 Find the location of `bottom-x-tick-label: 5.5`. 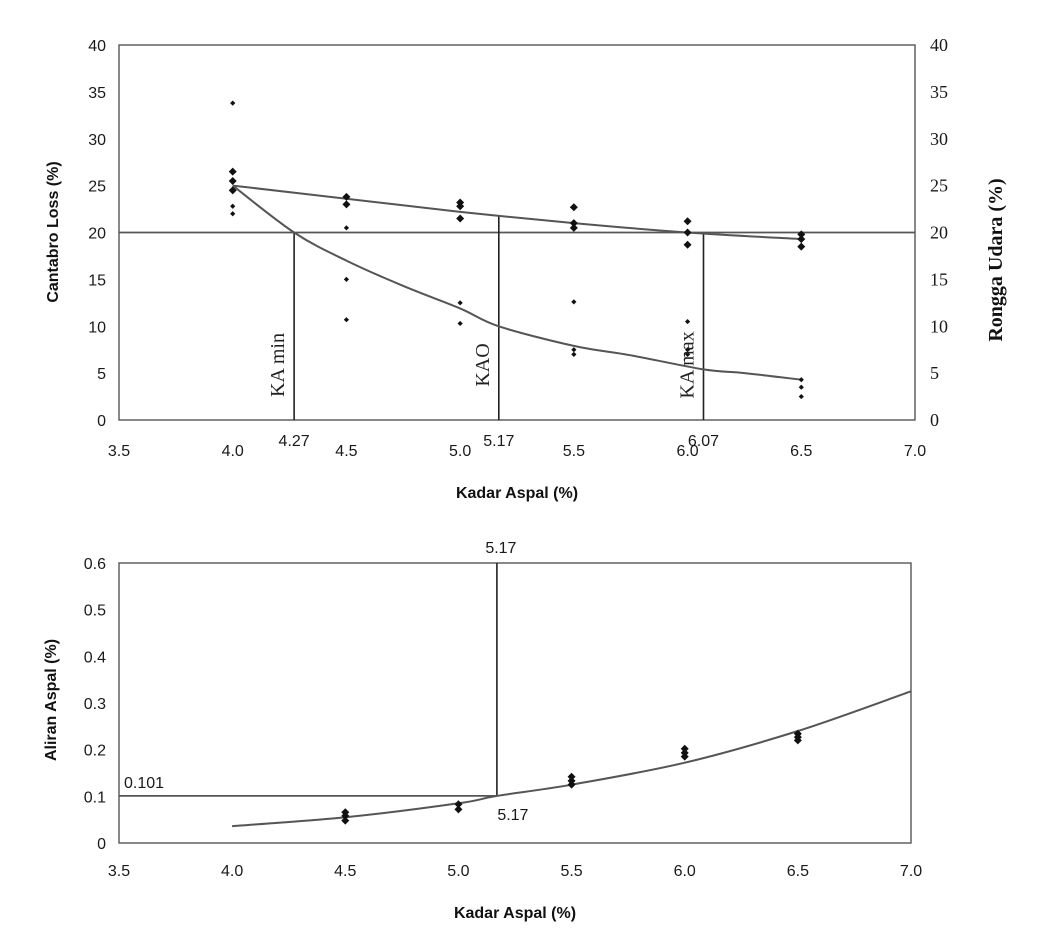

bottom-x-tick-label: 5.5 is located at coordinates (571, 871).